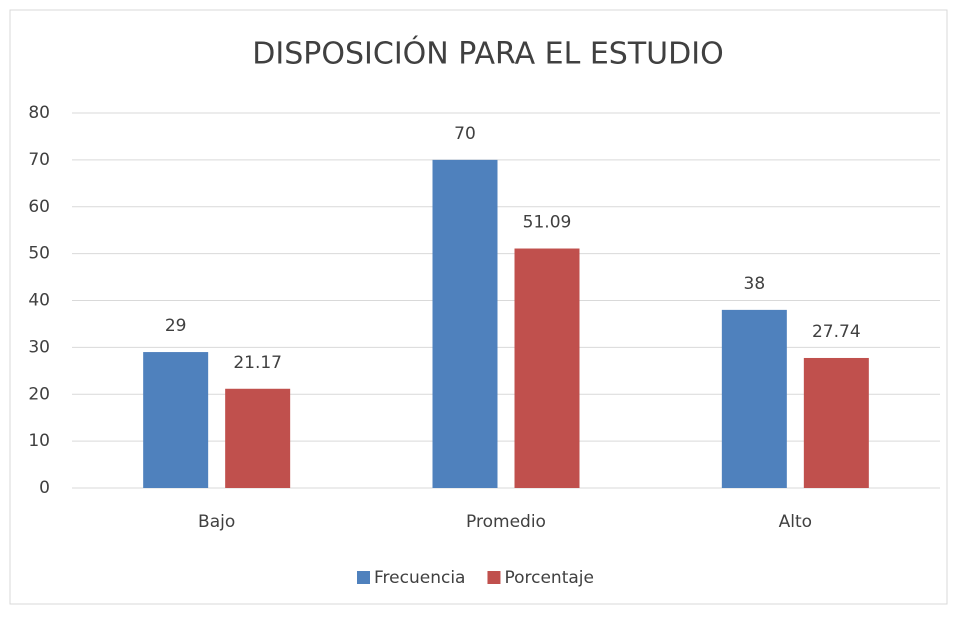  What do you see at coordinates (487, 53) in the screenshot?
I see `chart-title: DISPOSICIÓN PARA EL ESTUDIO` at bounding box center [487, 53].